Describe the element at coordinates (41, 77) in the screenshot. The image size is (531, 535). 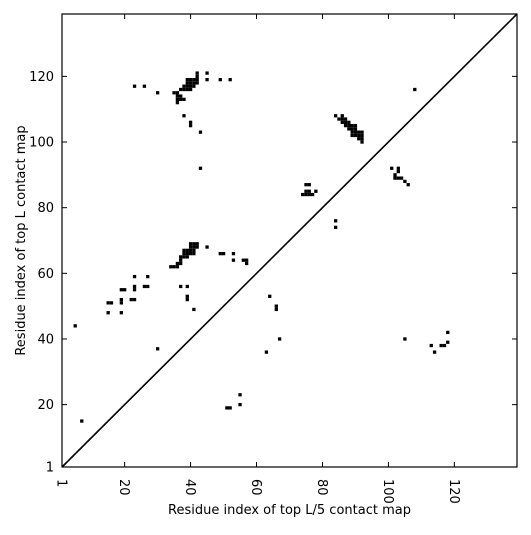
I see `y-tick-label: 120` at that location.